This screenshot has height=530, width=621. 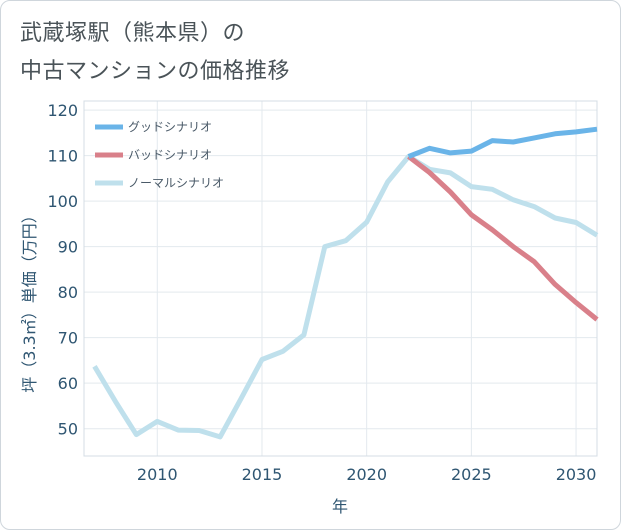 I want to click on legend-label-1: グッドシナリオ, so click(x=170, y=127).